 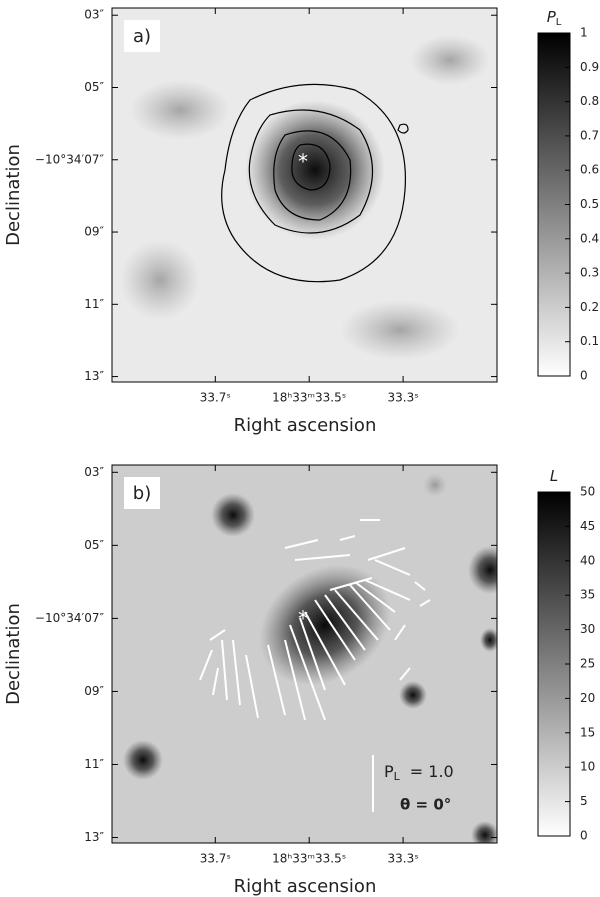 What do you see at coordinates (589, 204) in the screenshot?
I see `colorbar-tick-label: 0.5` at bounding box center [589, 204].